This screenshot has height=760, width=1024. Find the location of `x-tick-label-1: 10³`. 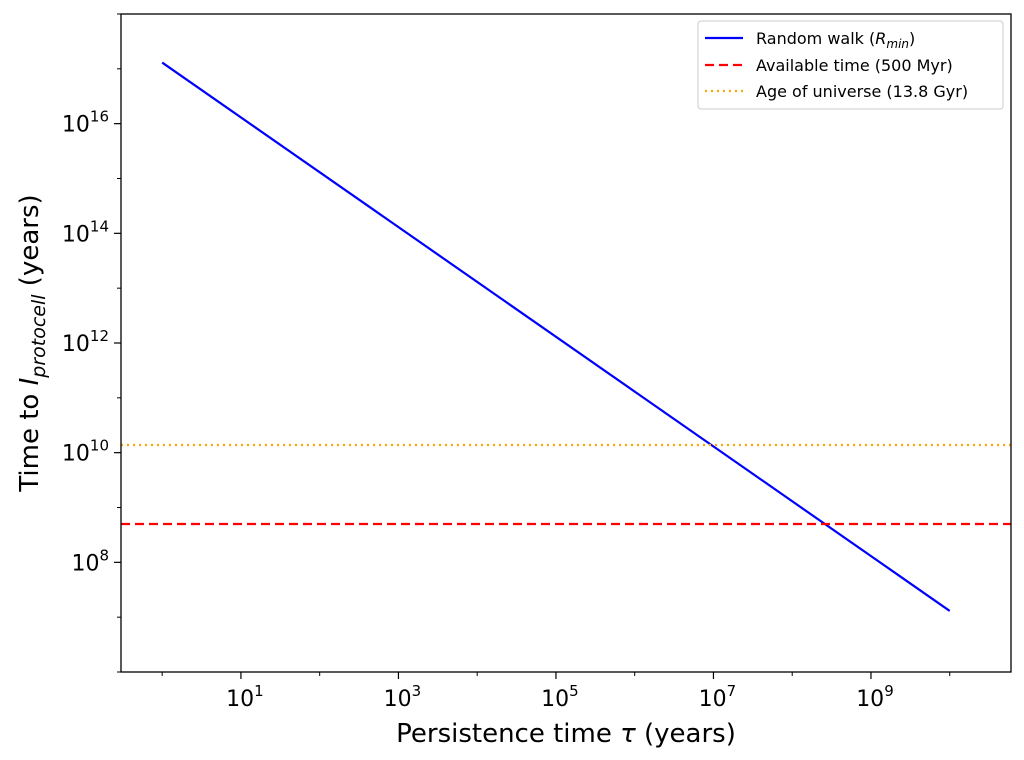

x-tick-label-1: 10³ is located at coordinates (403, 697).